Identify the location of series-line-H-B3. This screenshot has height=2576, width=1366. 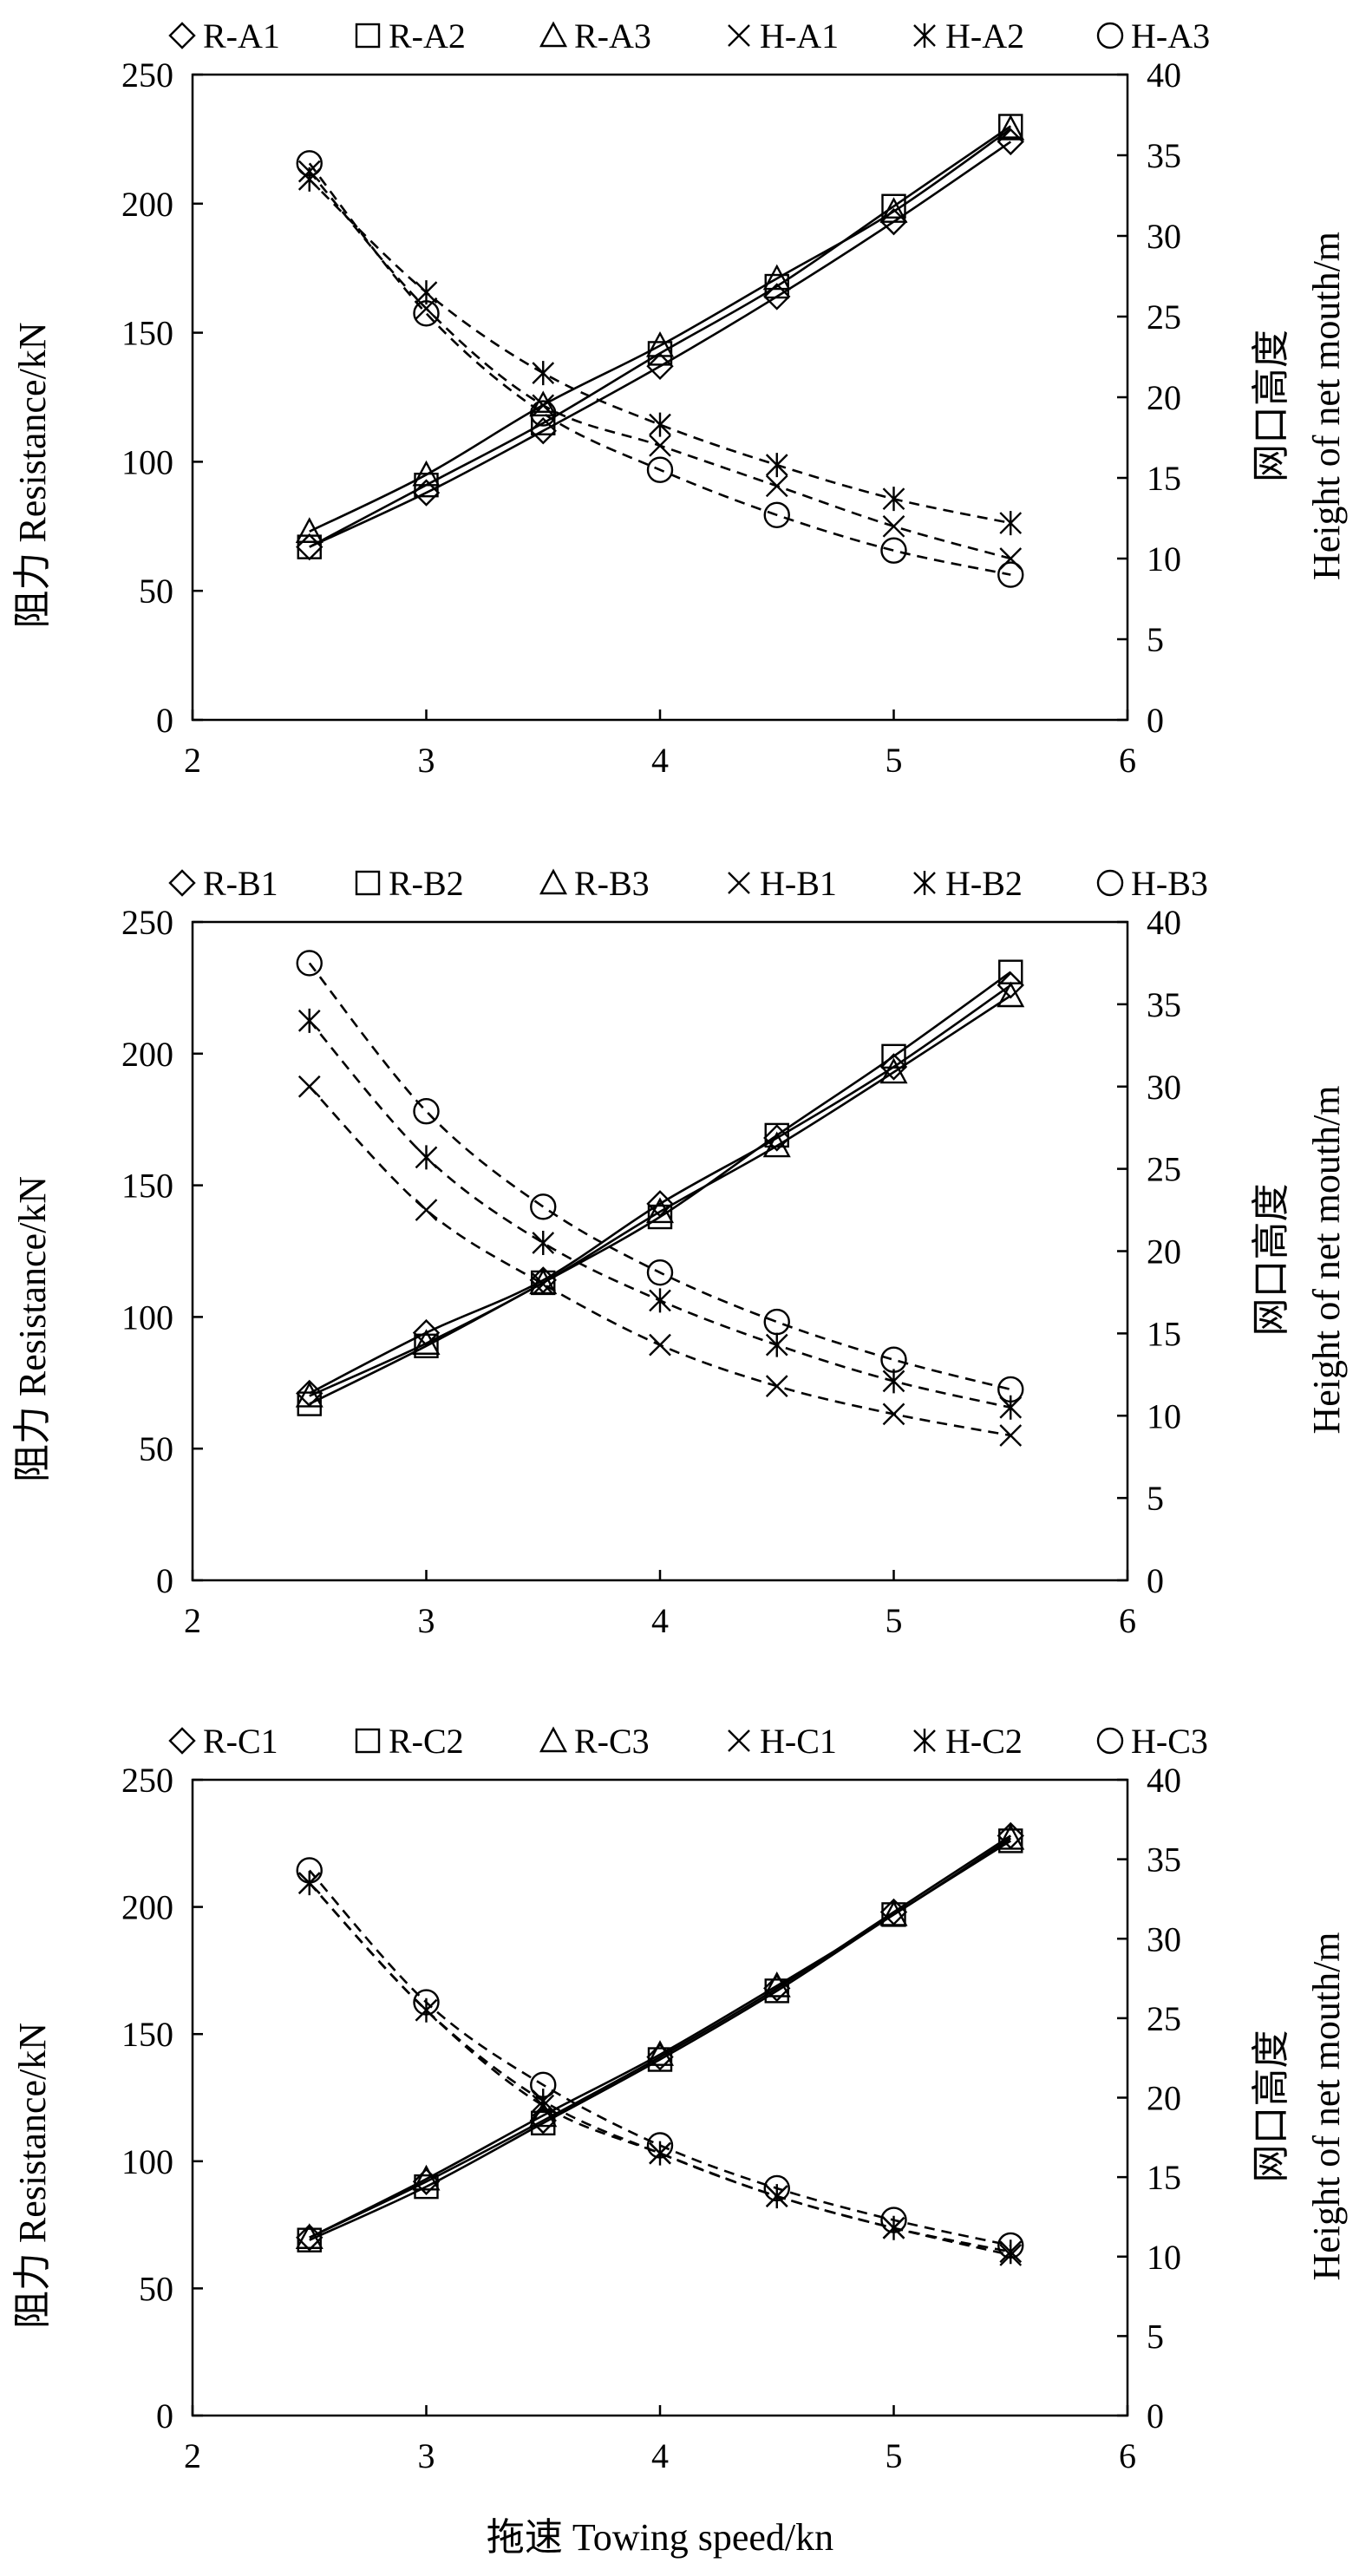
(659, 1176).